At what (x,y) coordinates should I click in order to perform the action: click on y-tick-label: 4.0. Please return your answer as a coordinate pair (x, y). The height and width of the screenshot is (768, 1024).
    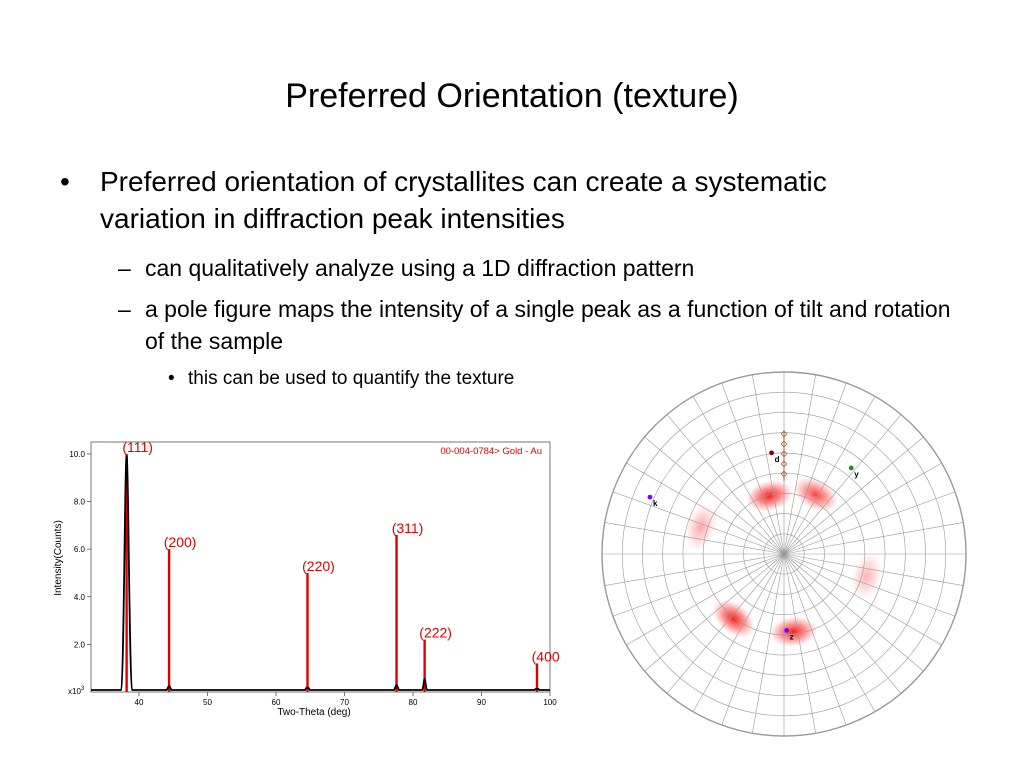
    Looking at the image, I should click on (80, 597).